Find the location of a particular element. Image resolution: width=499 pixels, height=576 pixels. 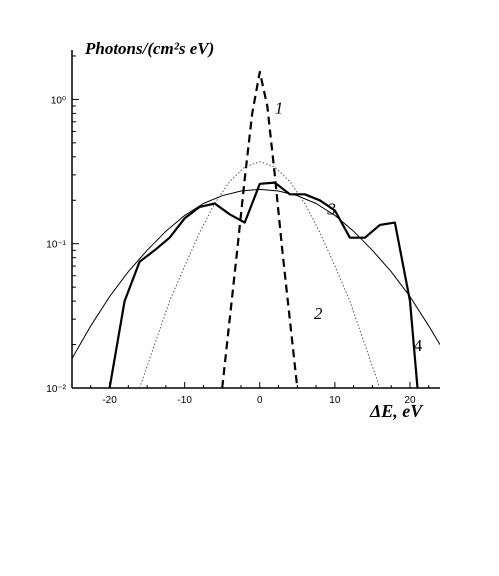

y-axis-title: Photons/(cm²s eV) is located at coordinates (149, 48).